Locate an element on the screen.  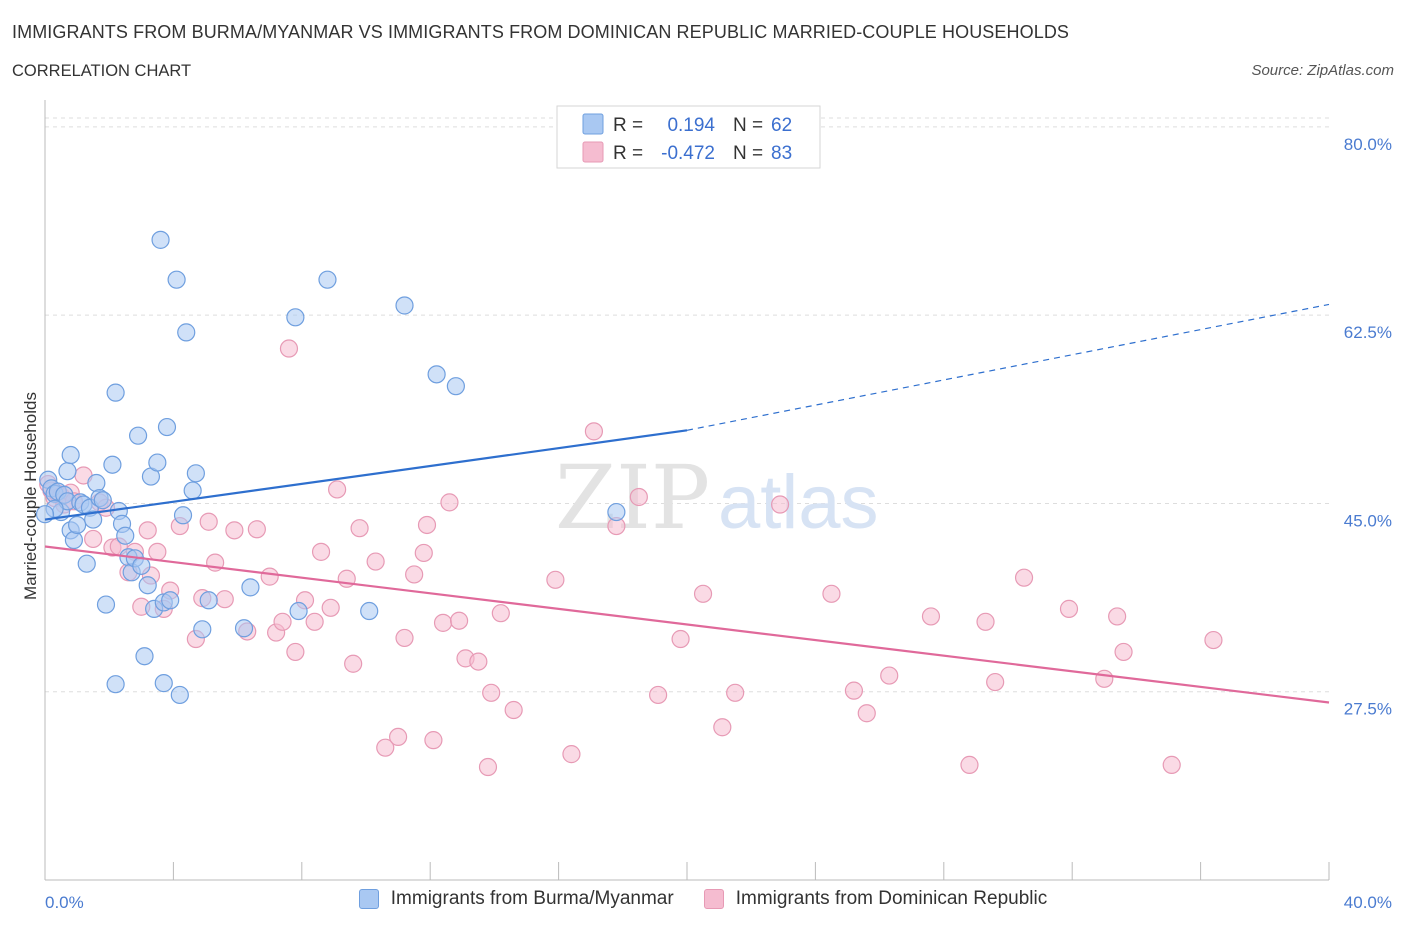
bottom-legend-swatch-pink is located at coordinates (713, 899).